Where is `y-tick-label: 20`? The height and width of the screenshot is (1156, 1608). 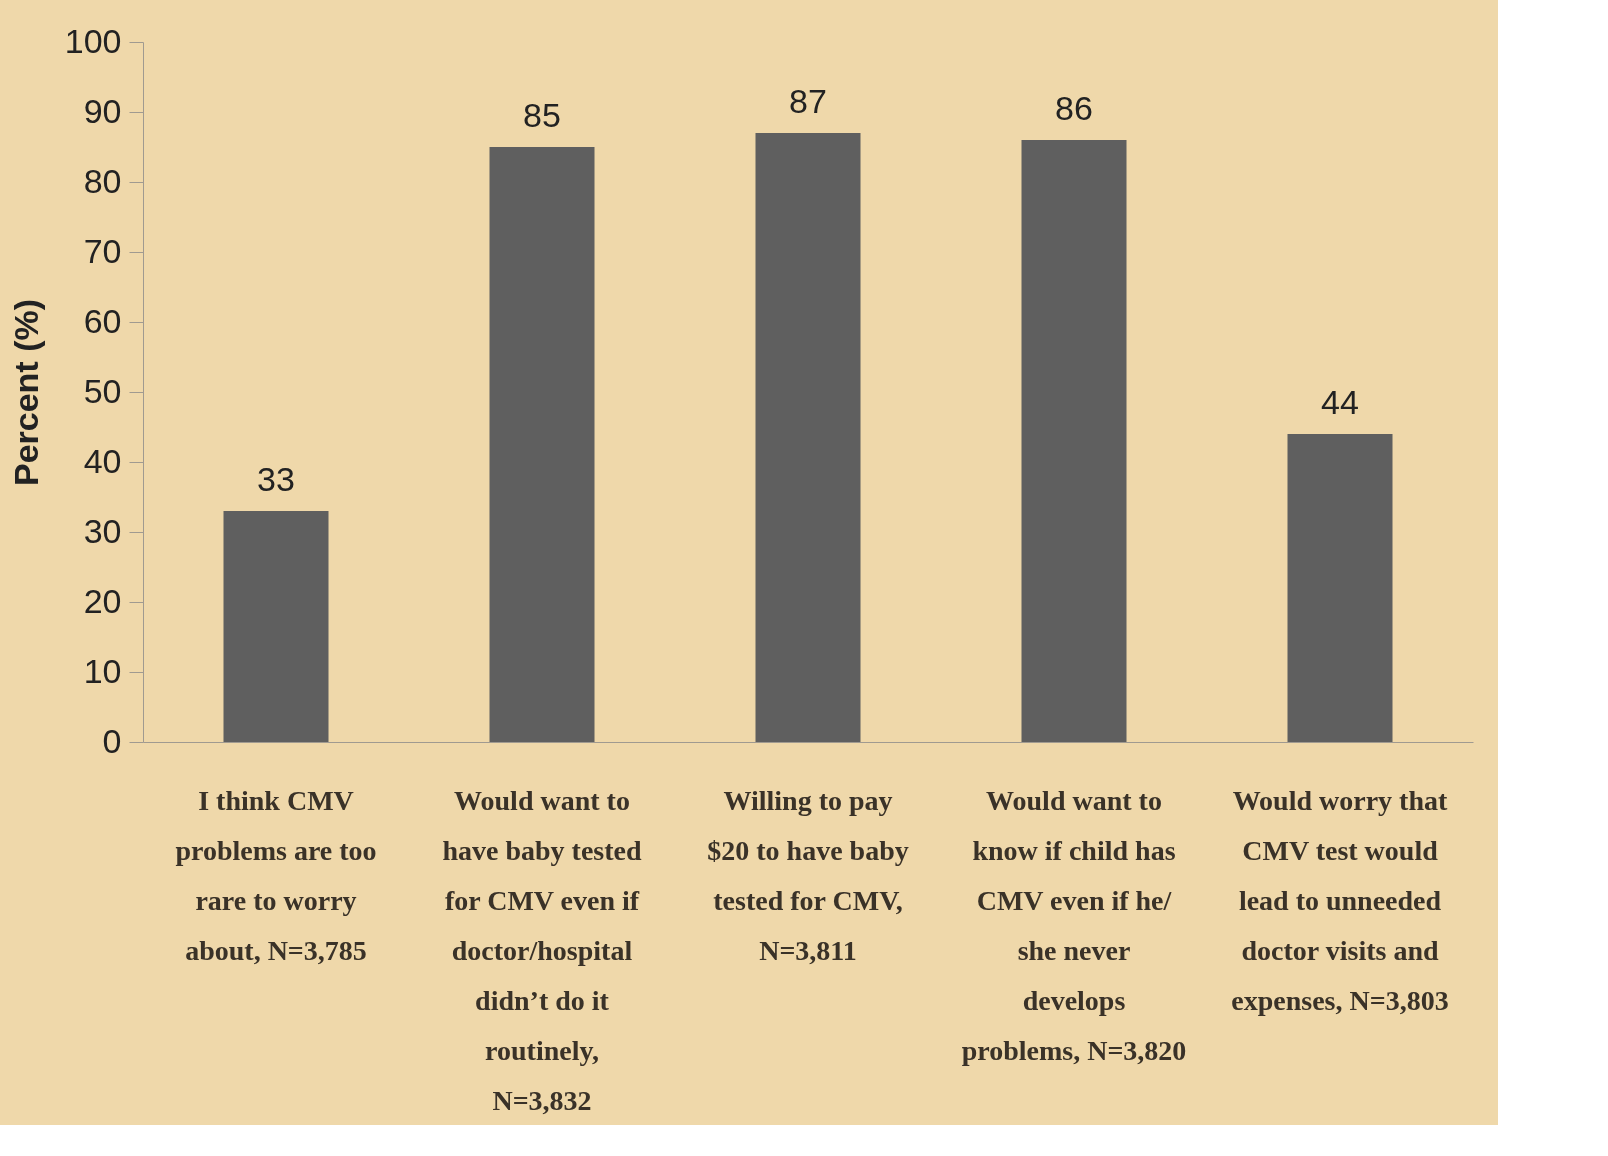
y-tick-label: 20 is located at coordinates (102, 600).